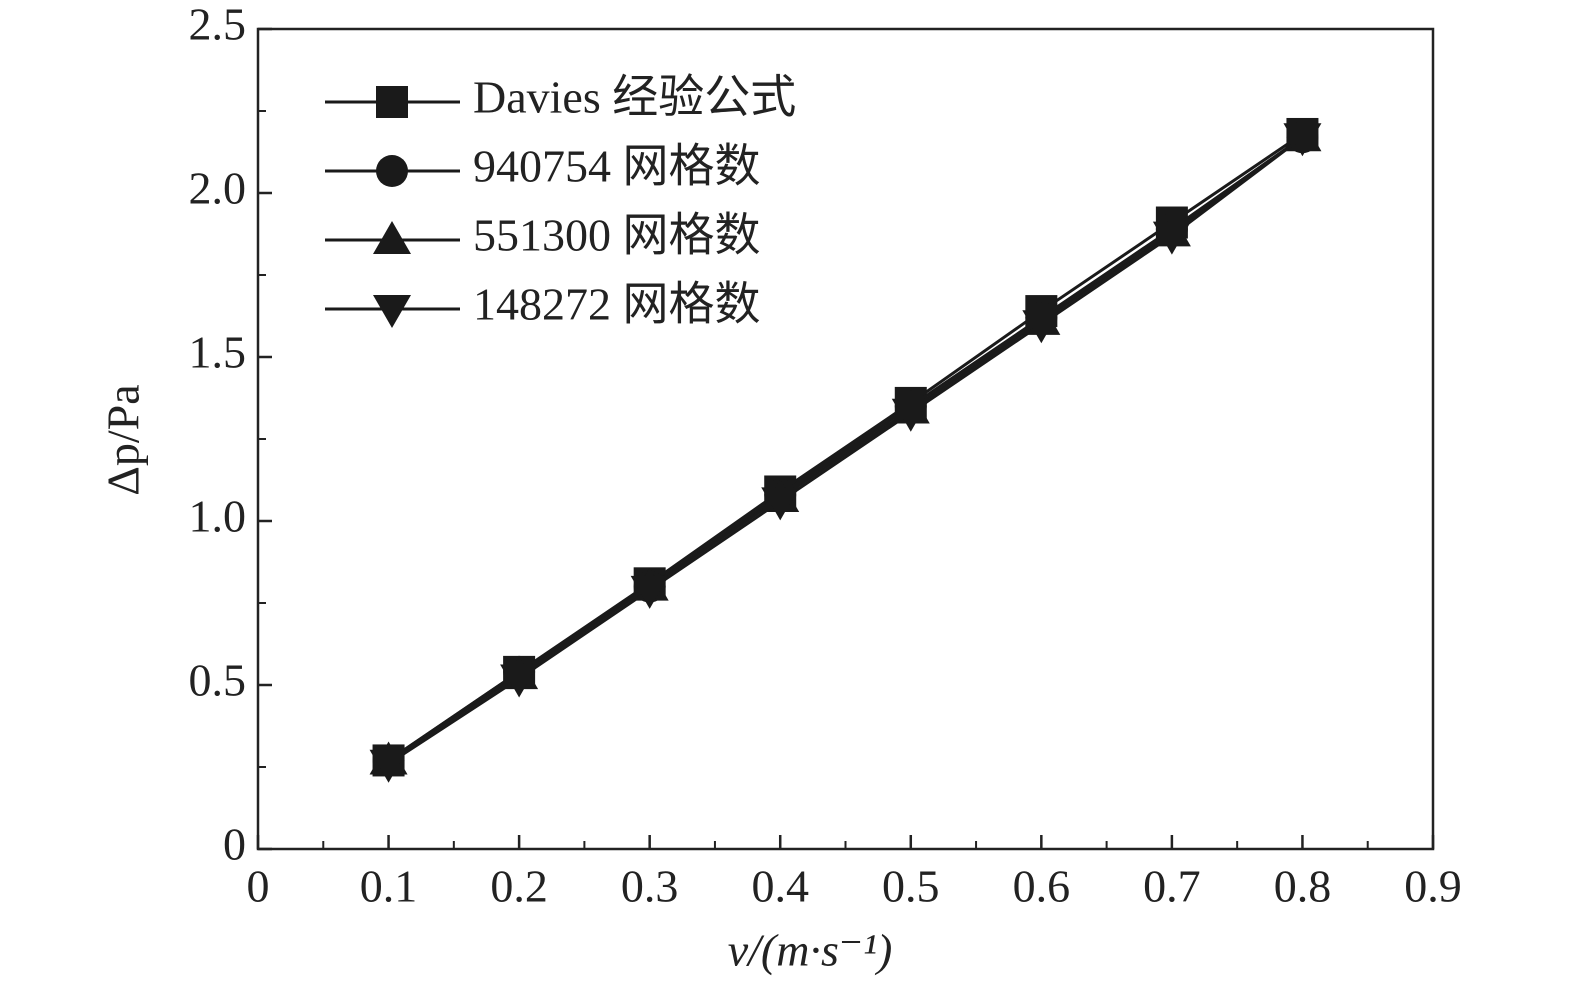  I want to click on legend-label: 940754 网格数, so click(617, 166).